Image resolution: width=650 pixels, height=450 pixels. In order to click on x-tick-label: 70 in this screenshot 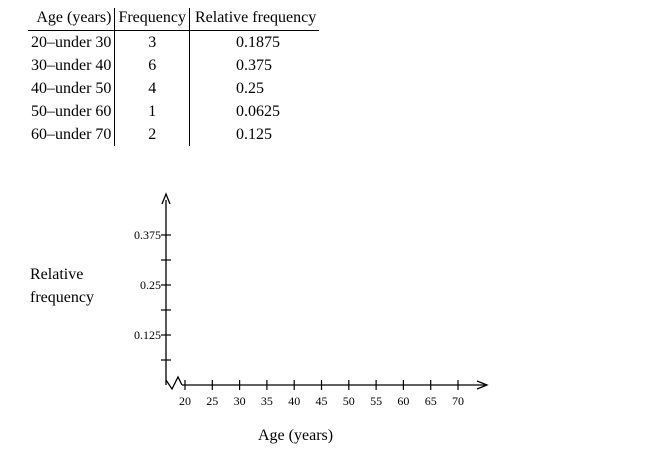, I will do `click(458, 401)`.